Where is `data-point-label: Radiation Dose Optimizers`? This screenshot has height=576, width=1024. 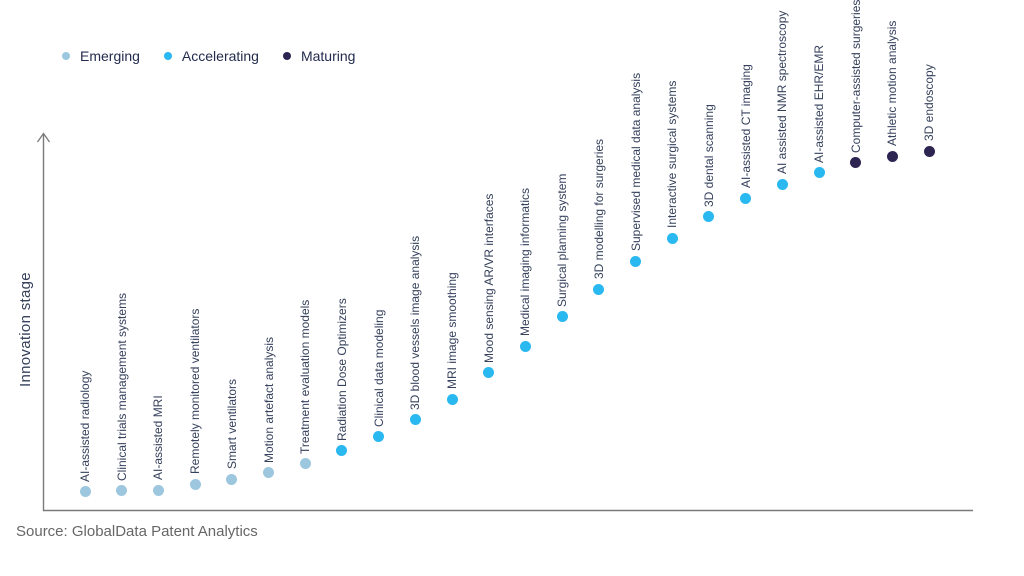
data-point-label: Radiation Dose Optimizers is located at coordinates (341, 369).